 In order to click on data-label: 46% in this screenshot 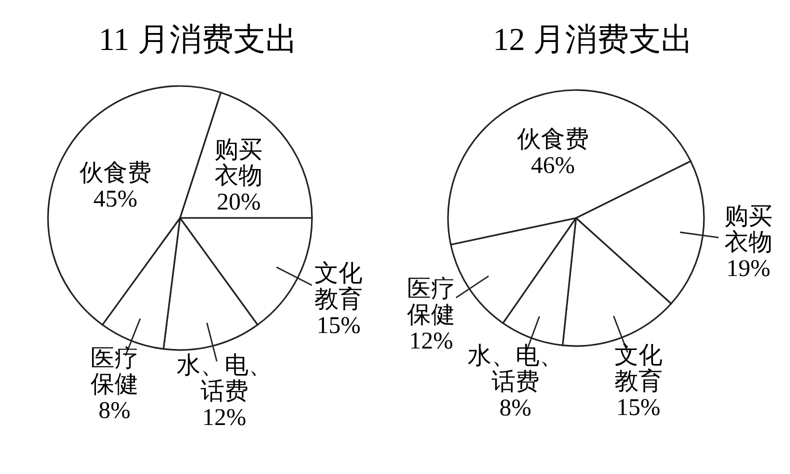, I will do `click(552, 165)`.